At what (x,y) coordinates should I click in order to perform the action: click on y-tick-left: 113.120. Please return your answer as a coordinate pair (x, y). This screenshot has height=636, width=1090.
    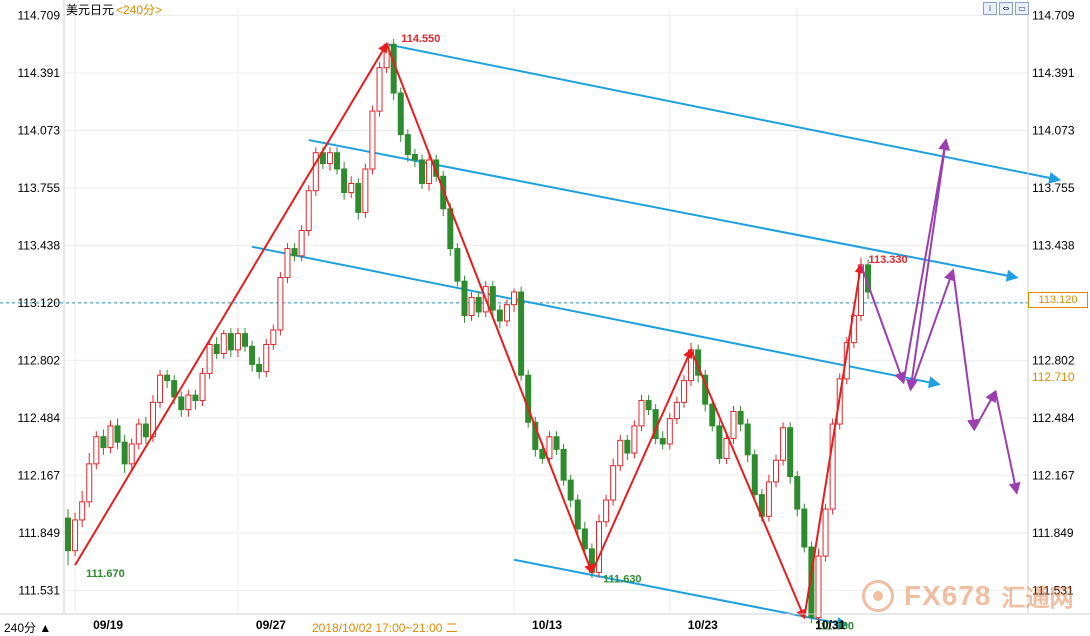
    Looking at the image, I should click on (39, 303).